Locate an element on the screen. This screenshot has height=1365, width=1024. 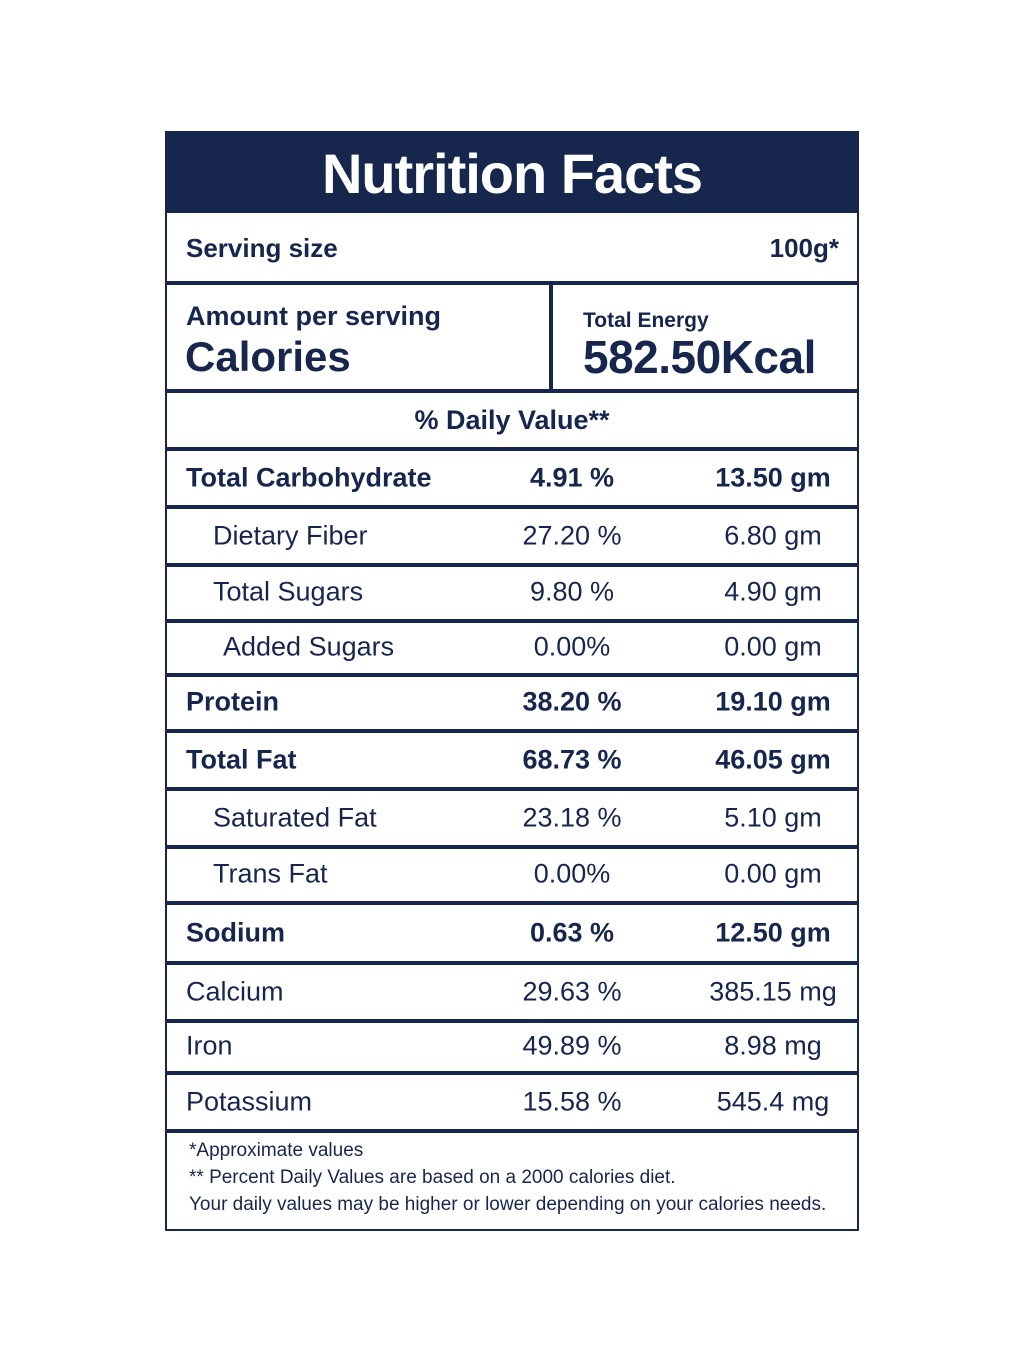
label-title: Nutrition Facts is located at coordinates (512, 173).